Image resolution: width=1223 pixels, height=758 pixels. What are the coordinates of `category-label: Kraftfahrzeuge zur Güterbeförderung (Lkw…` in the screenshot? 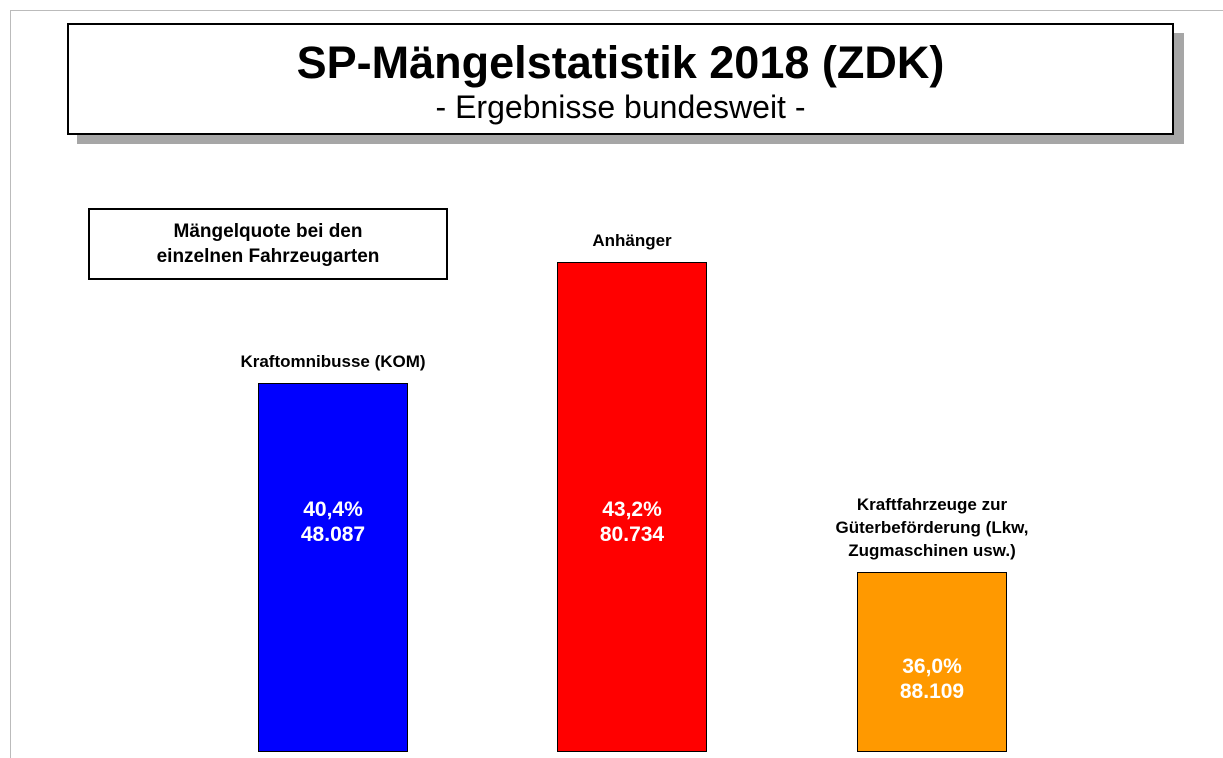 It's located at (932, 527).